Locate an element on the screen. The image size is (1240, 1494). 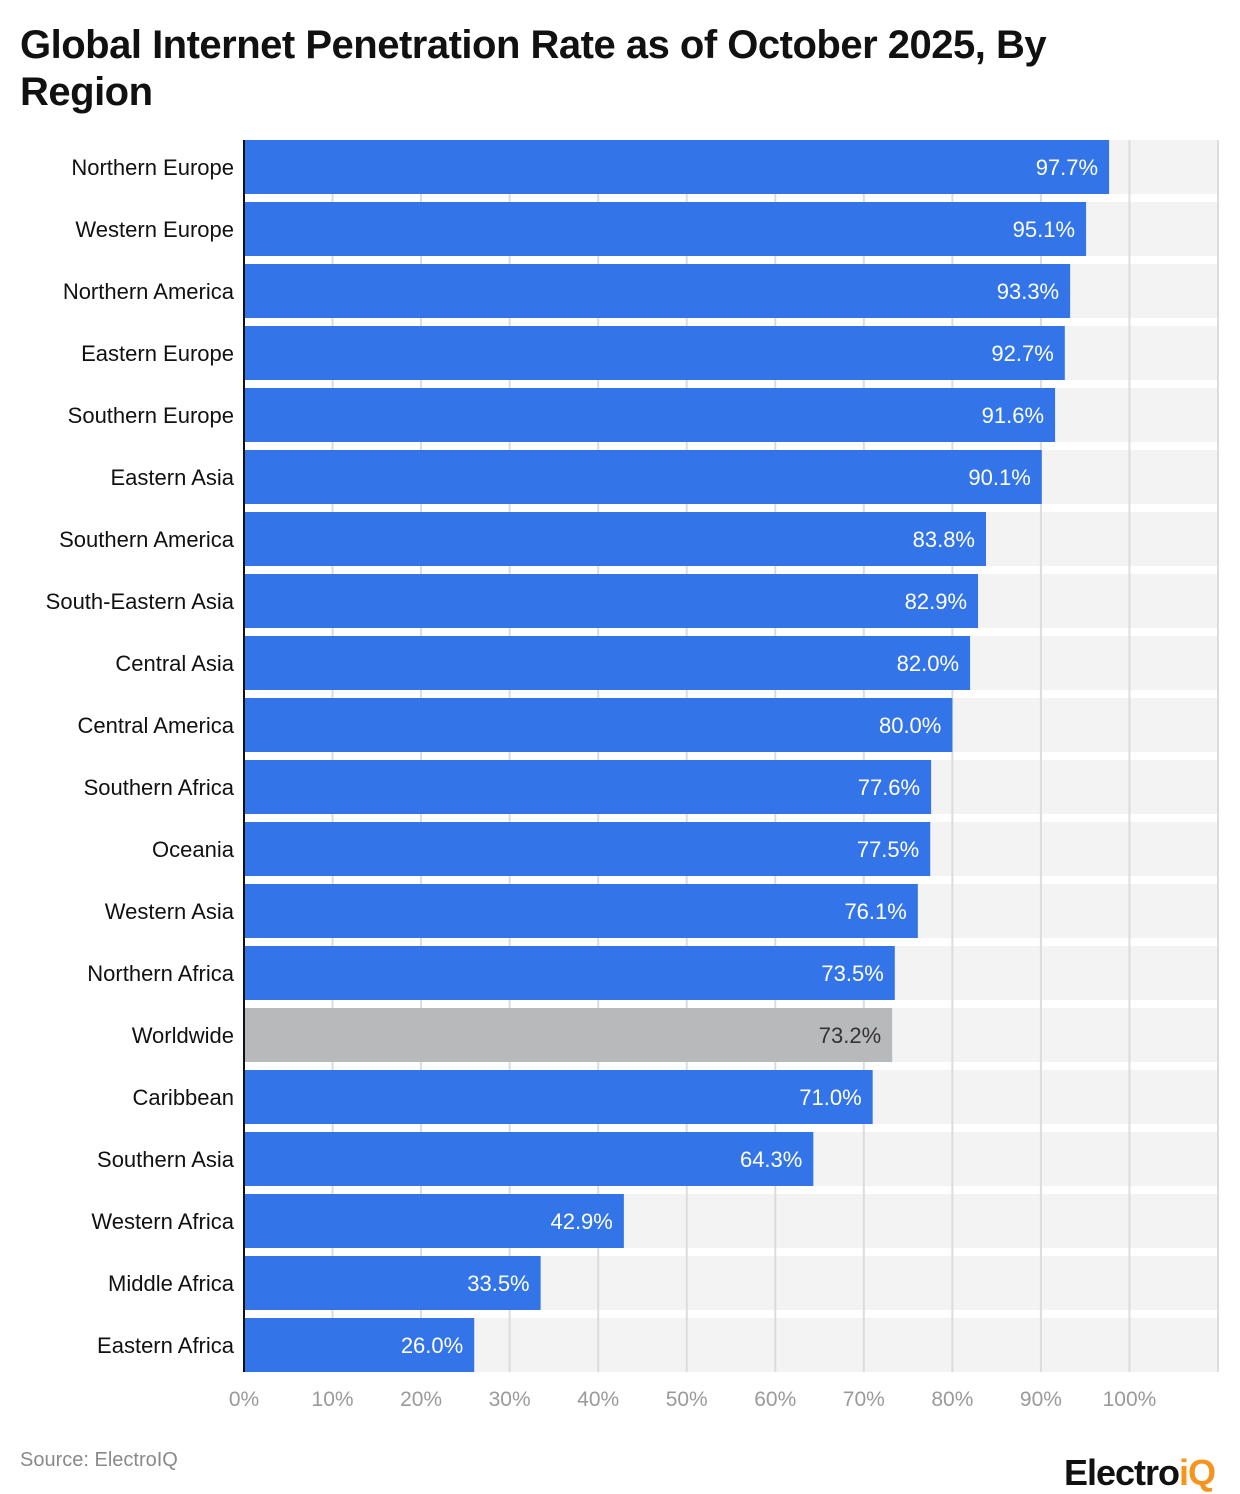
data-label: 71.0% is located at coordinates (830, 1097).